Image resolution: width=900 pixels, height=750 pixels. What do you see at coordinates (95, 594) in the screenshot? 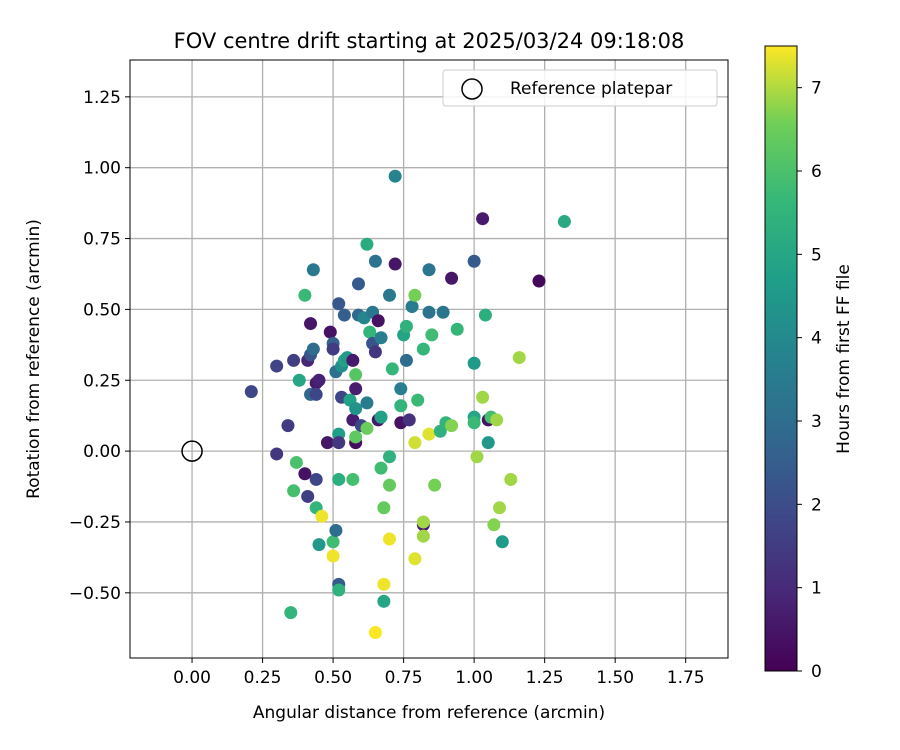
I see `y-tick-label: −0.50` at bounding box center [95, 594].